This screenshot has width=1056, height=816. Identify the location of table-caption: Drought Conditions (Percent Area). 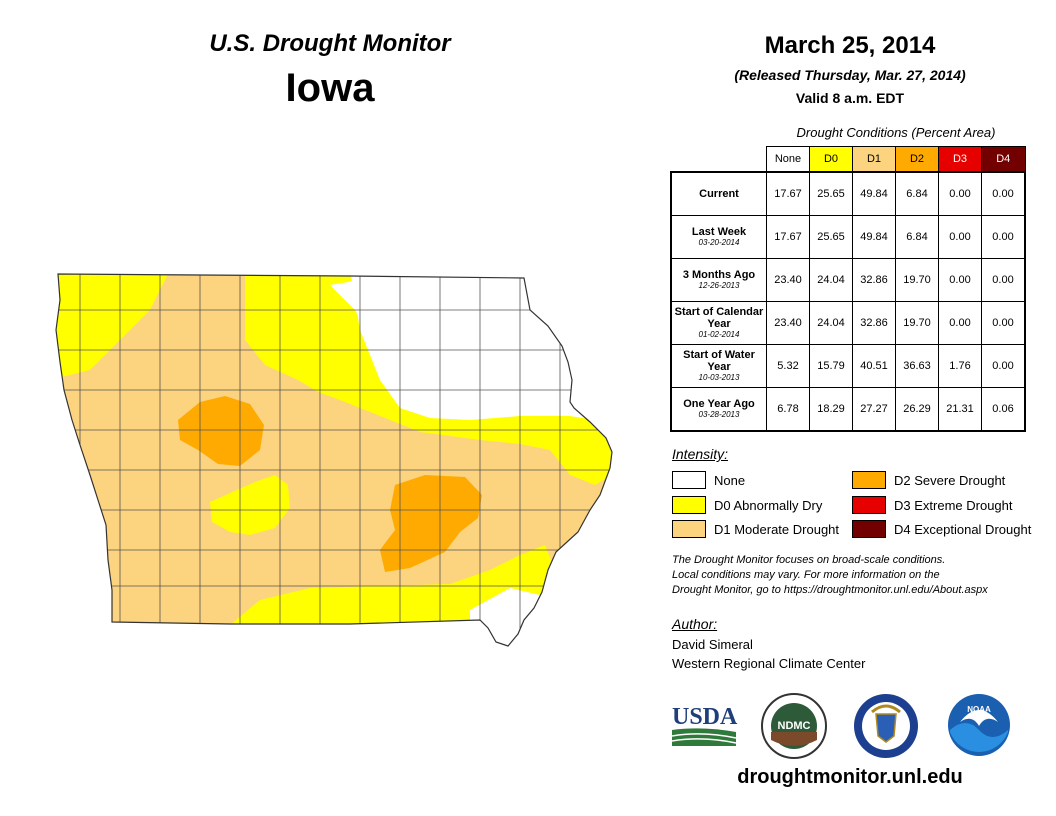
(896, 132).